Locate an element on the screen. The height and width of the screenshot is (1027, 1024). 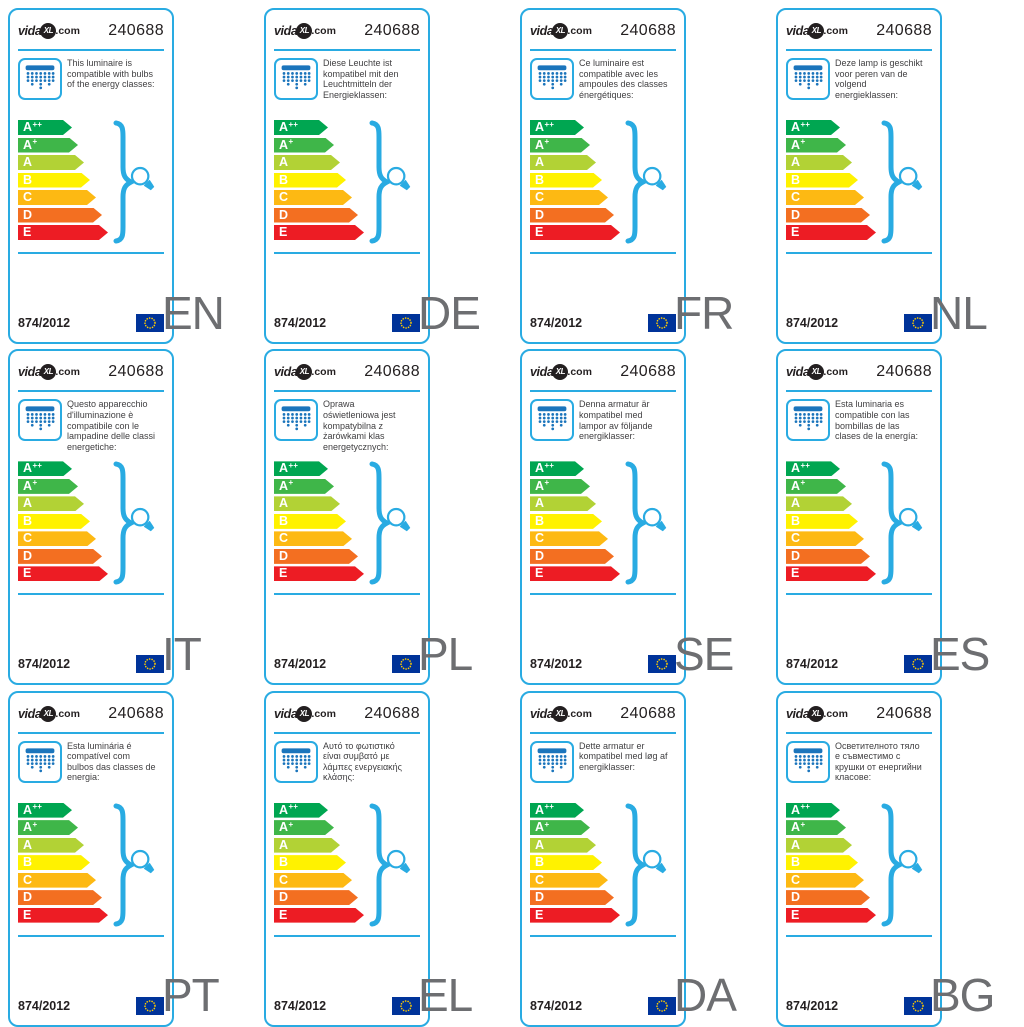
brand-suffix: .com is located at coordinates (579, 31).